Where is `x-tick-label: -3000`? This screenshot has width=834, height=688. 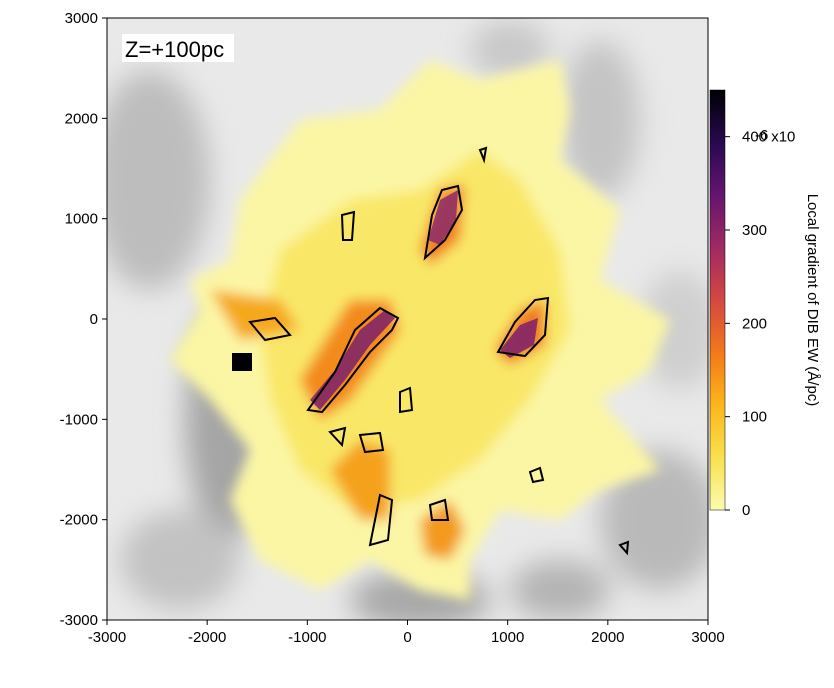
x-tick-label: -3000 is located at coordinates (107, 637).